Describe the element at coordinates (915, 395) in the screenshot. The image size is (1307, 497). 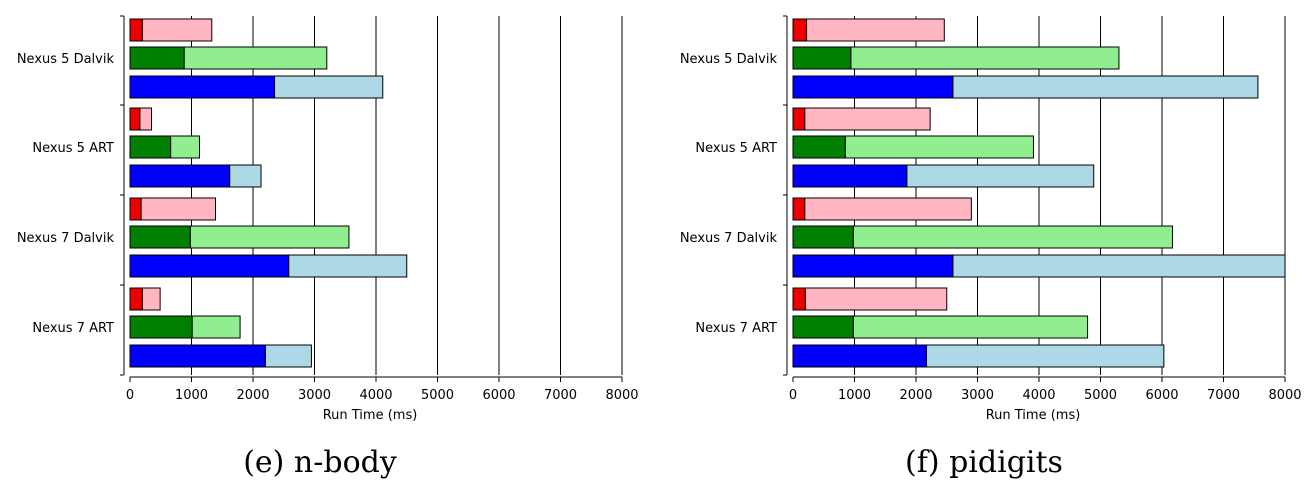
I see `panel1-x-tick-label: 2000` at that location.